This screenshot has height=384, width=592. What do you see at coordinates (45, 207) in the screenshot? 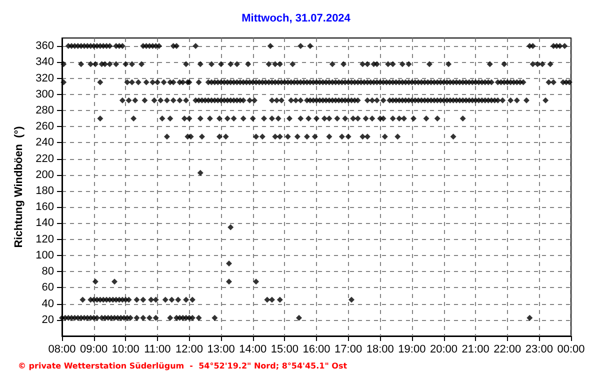
I see `y-tick-label: 160` at bounding box center [45, 207].